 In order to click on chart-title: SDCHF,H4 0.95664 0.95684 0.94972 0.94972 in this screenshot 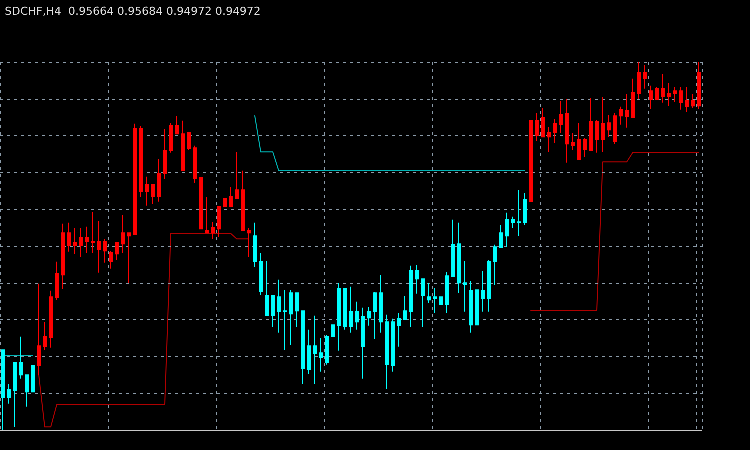, I will do `click(133, 11)`.